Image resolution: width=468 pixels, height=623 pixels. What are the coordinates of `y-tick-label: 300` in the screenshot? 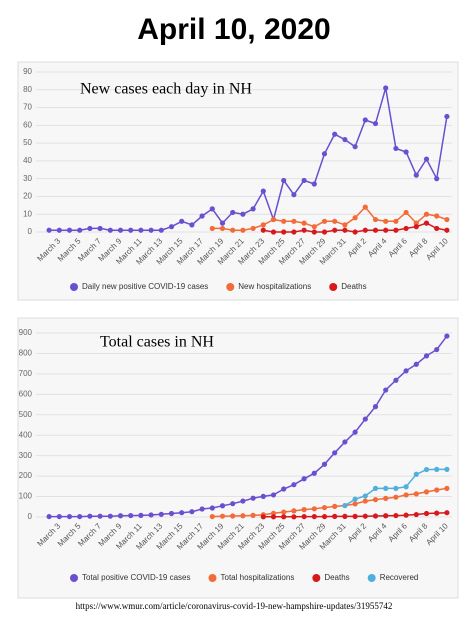 It's located at (26, 455).